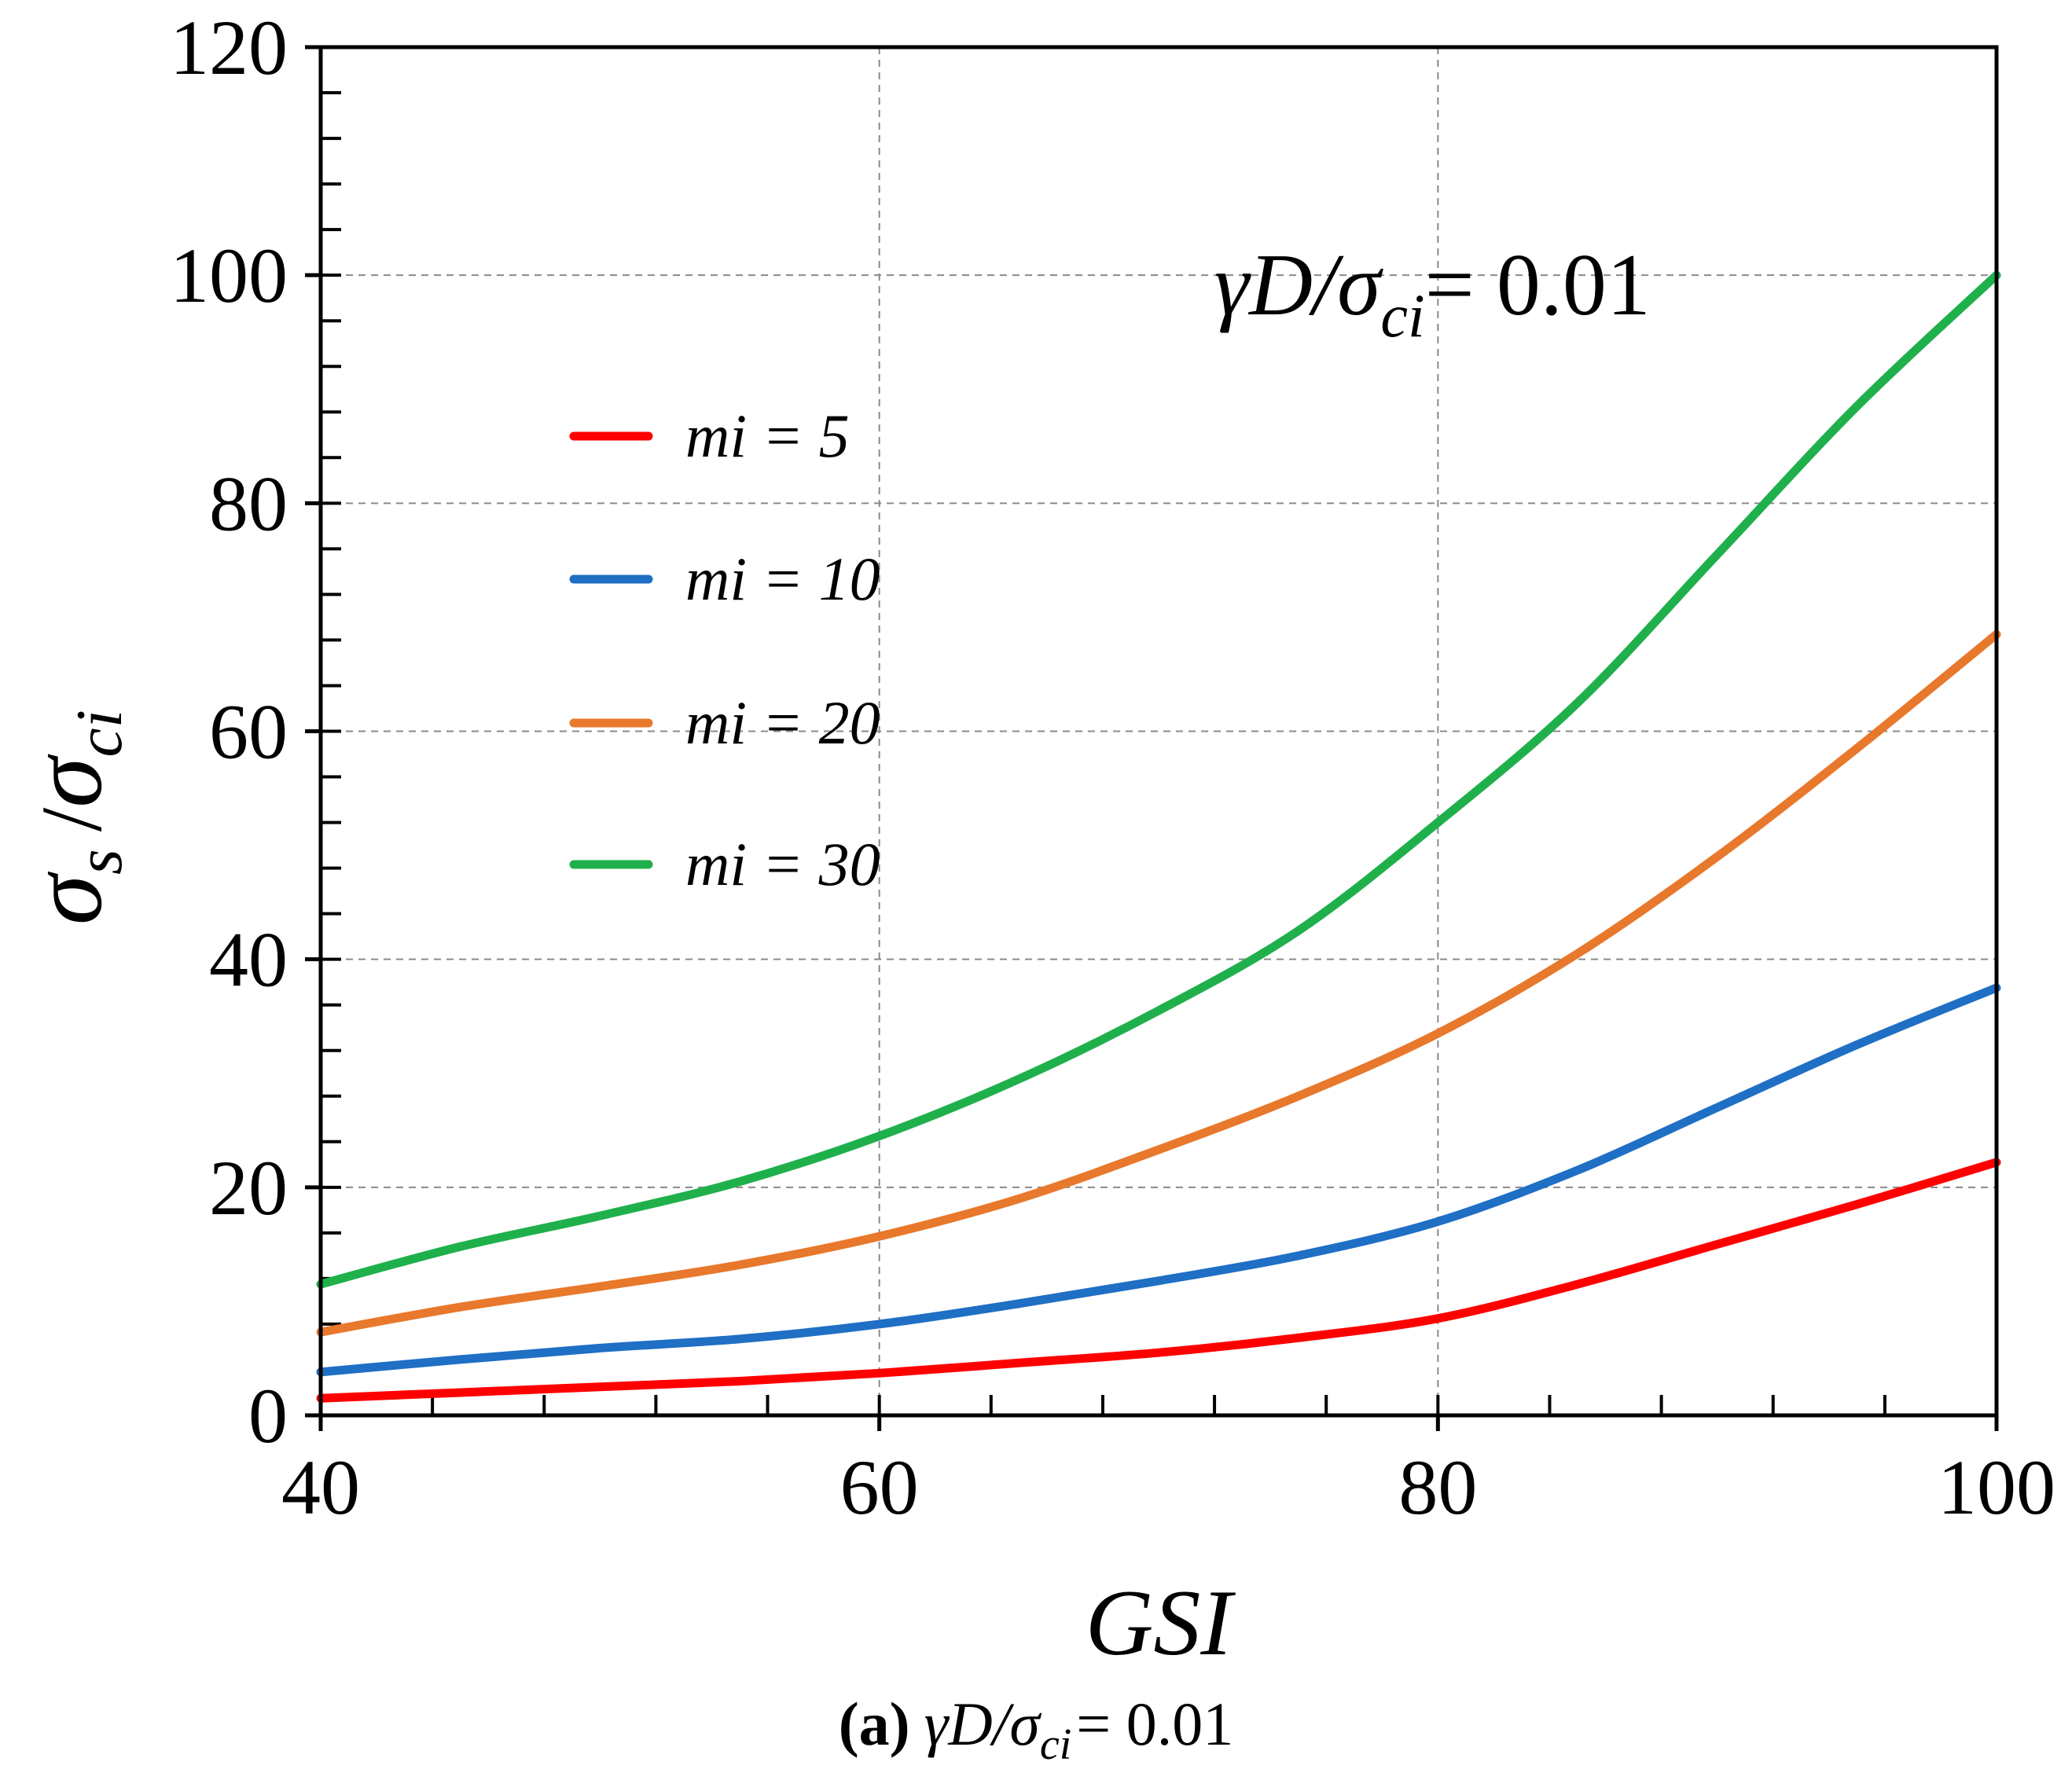  I want to click on x-axis-title: GSI, so click(1161, 1622).